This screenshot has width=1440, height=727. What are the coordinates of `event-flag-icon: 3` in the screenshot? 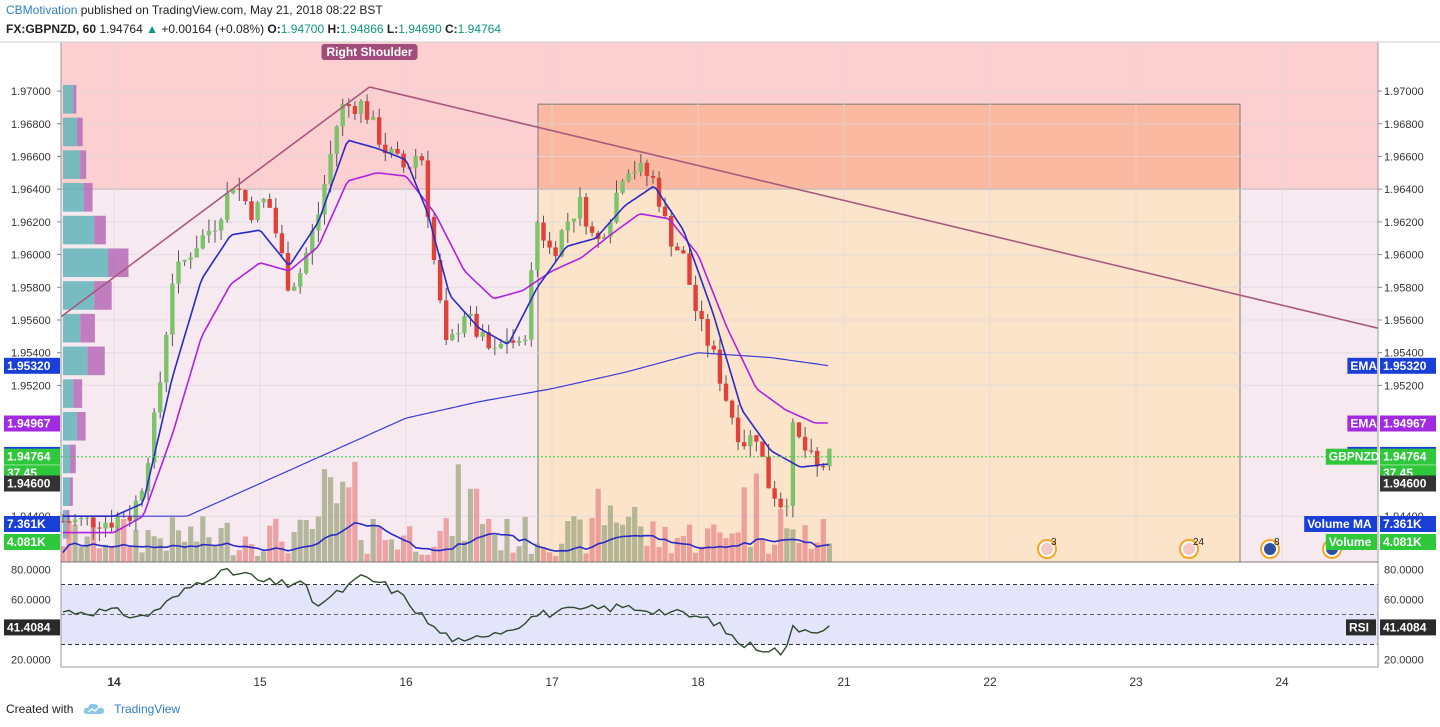 It's located at (1047, 548).